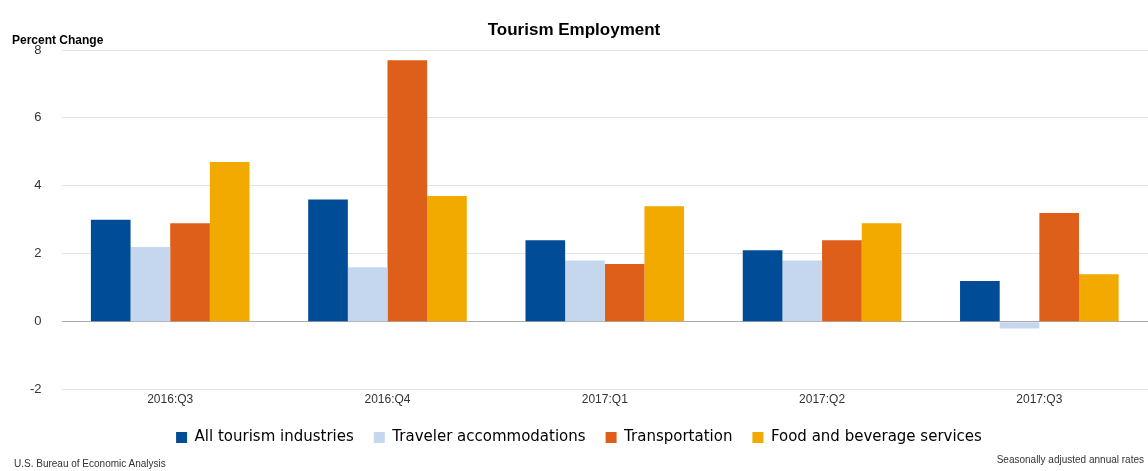 Image resolution: width=1148 pixels, height=471 pixels. What do you see at coordinates (38, 185) in the screenshot?
I see `y-tick-label: 4` at bounding box center [38, 185].